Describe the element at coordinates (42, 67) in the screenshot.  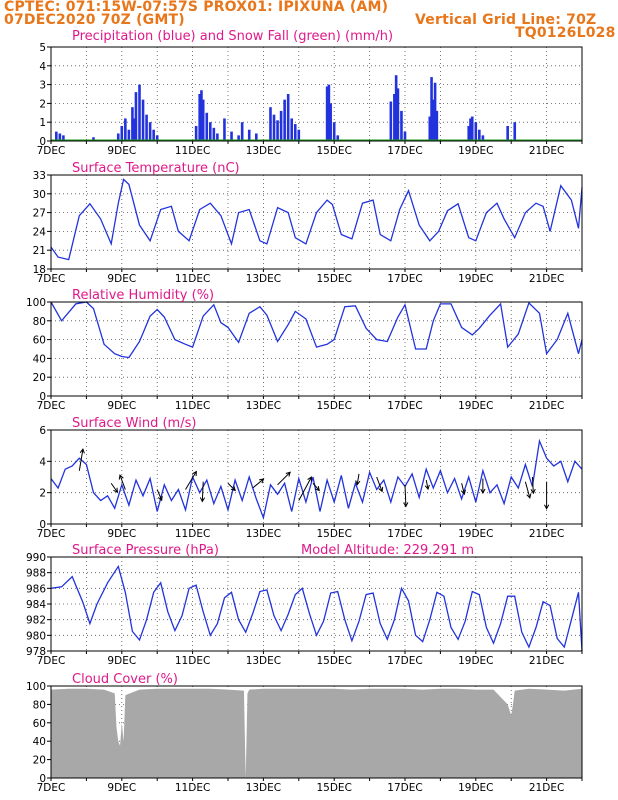
I see `y-tick-label: 4` at that location.